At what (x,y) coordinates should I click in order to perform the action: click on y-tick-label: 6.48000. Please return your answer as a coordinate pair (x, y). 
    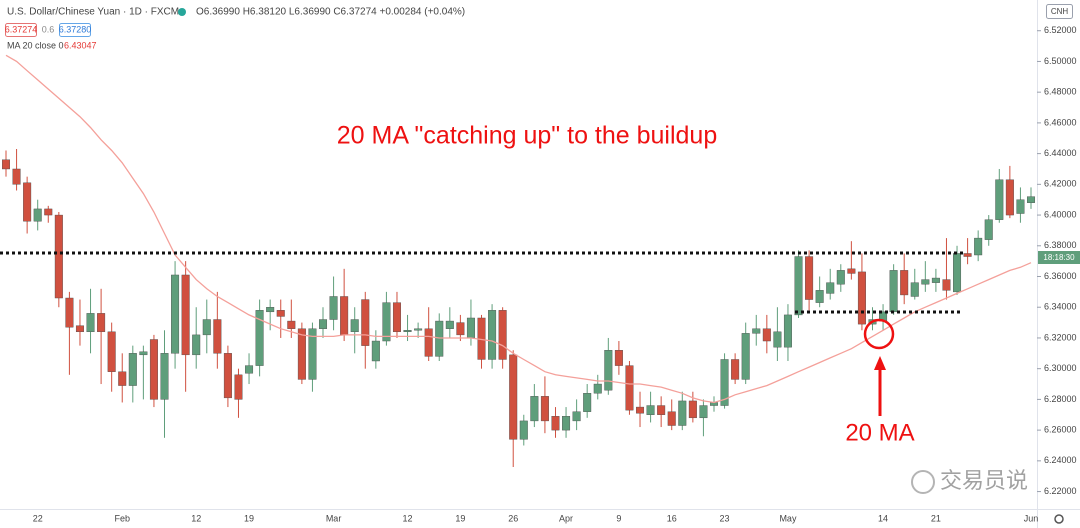
    Looking at the image, I should click on (1060, 92).